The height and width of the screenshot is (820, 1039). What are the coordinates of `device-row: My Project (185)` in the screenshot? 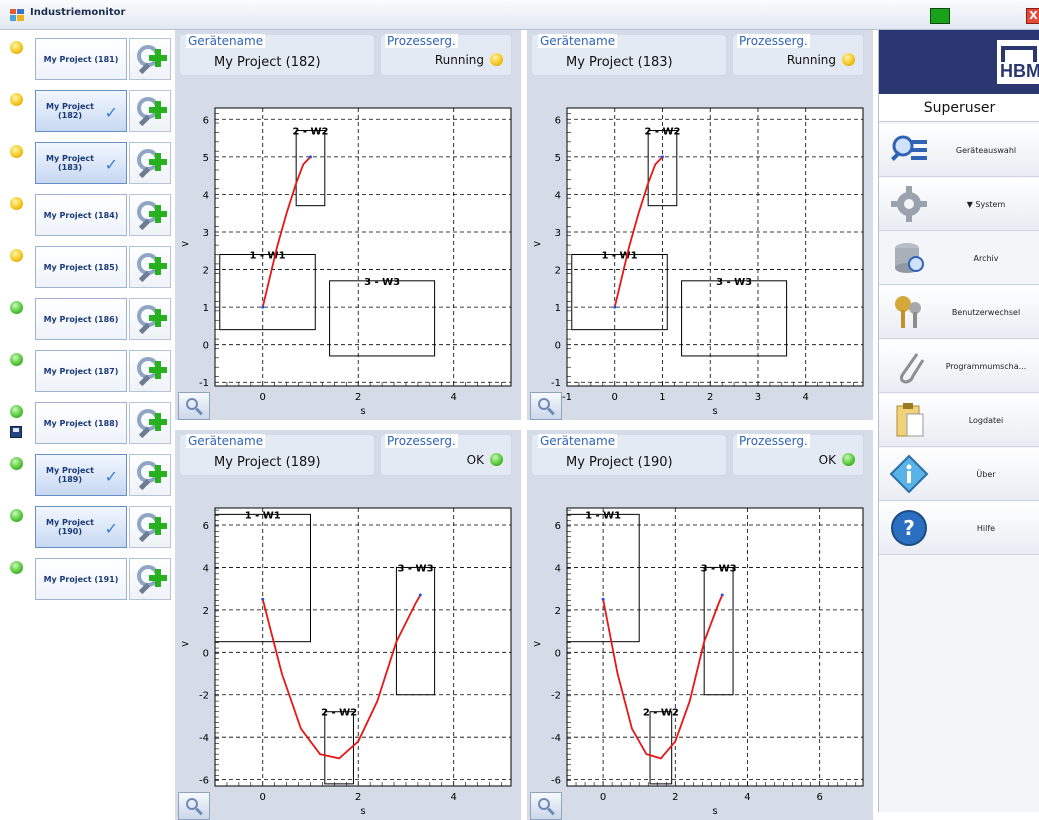 It's located at (87, 269).